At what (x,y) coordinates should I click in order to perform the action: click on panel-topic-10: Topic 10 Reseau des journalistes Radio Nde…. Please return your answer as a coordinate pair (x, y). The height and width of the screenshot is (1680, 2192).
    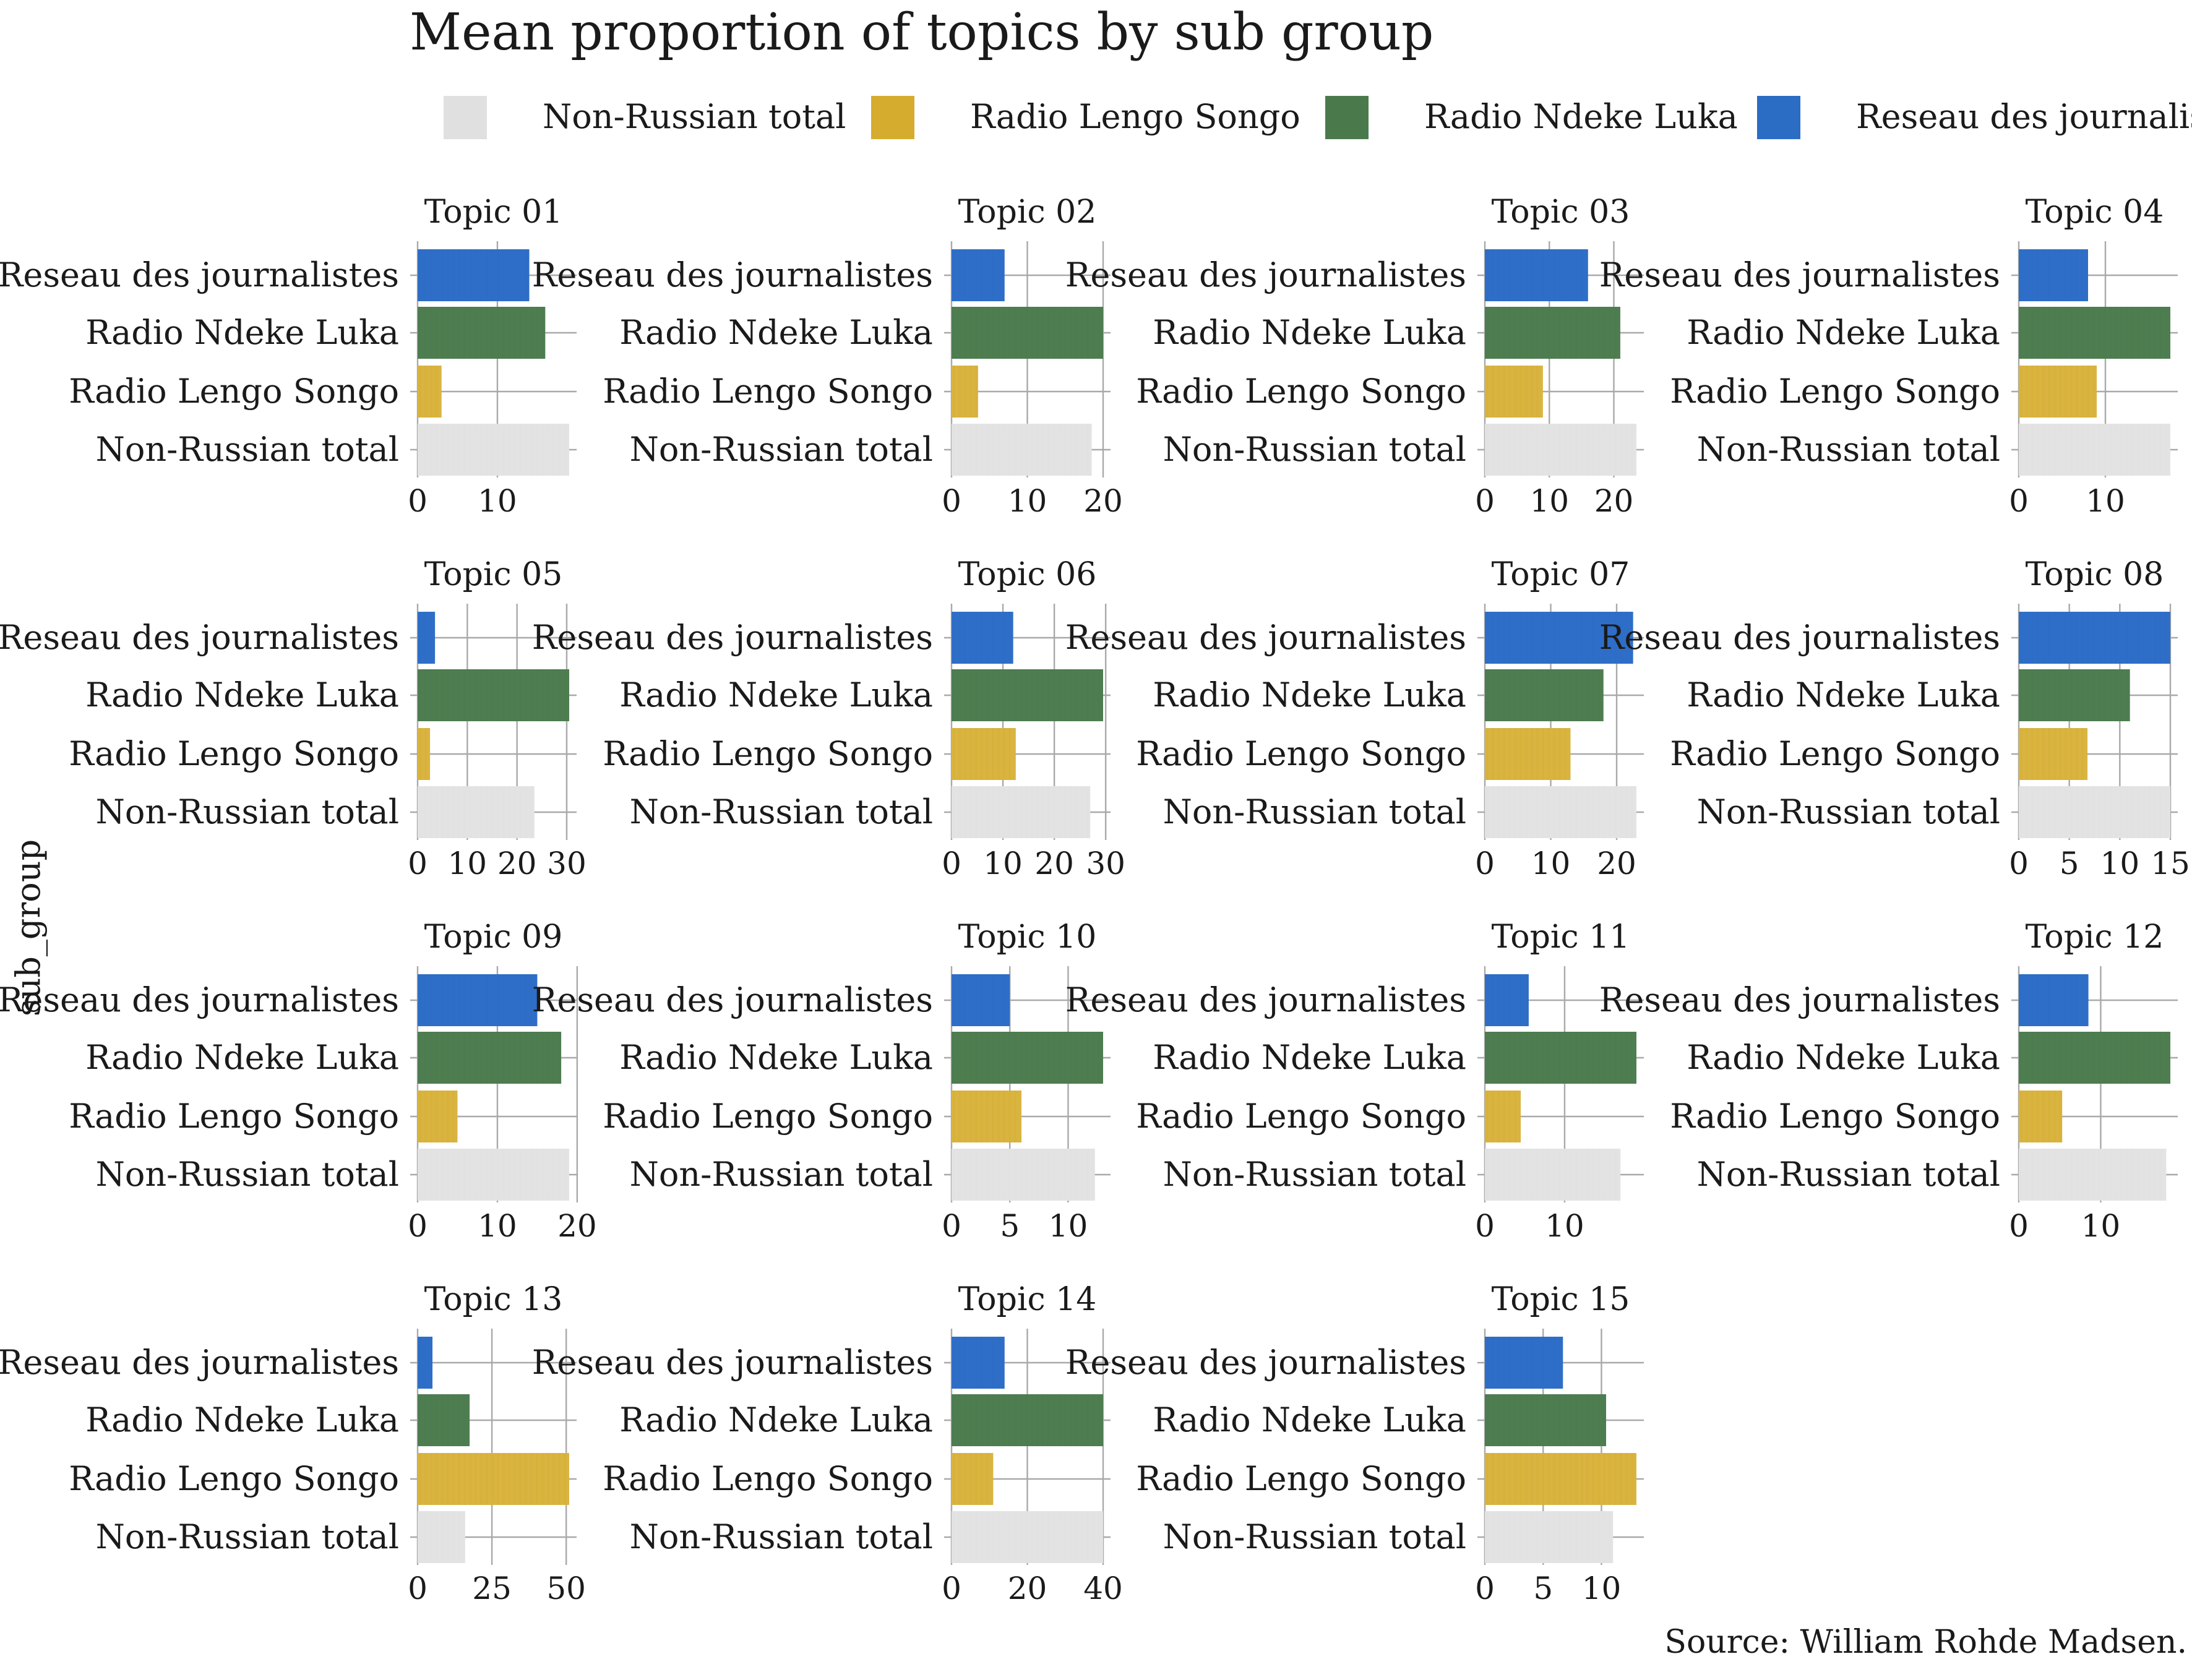
    Looking at the image, I should click on (821, 1081).